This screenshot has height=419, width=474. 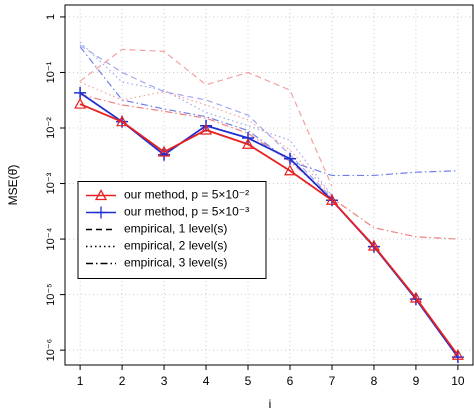 I want to click on y-tick-label: 10⁻⁶, so click(x=51, y=350).